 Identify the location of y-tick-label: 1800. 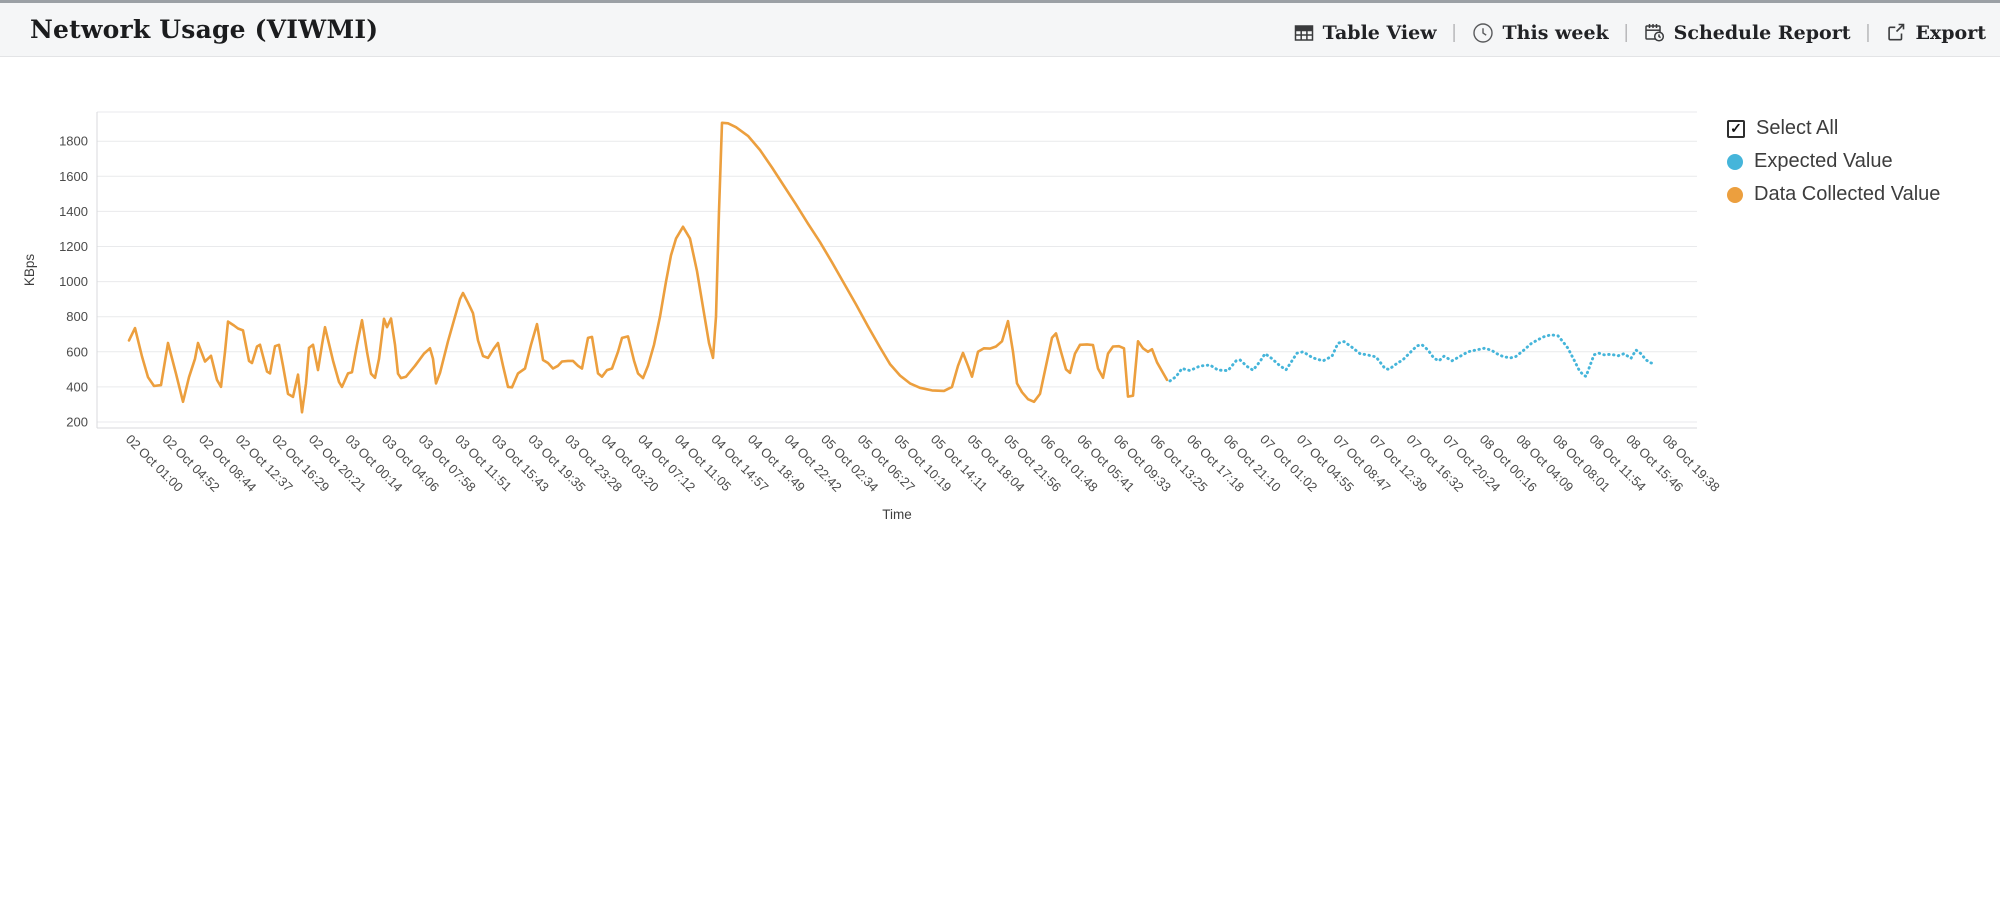
(73, 141).